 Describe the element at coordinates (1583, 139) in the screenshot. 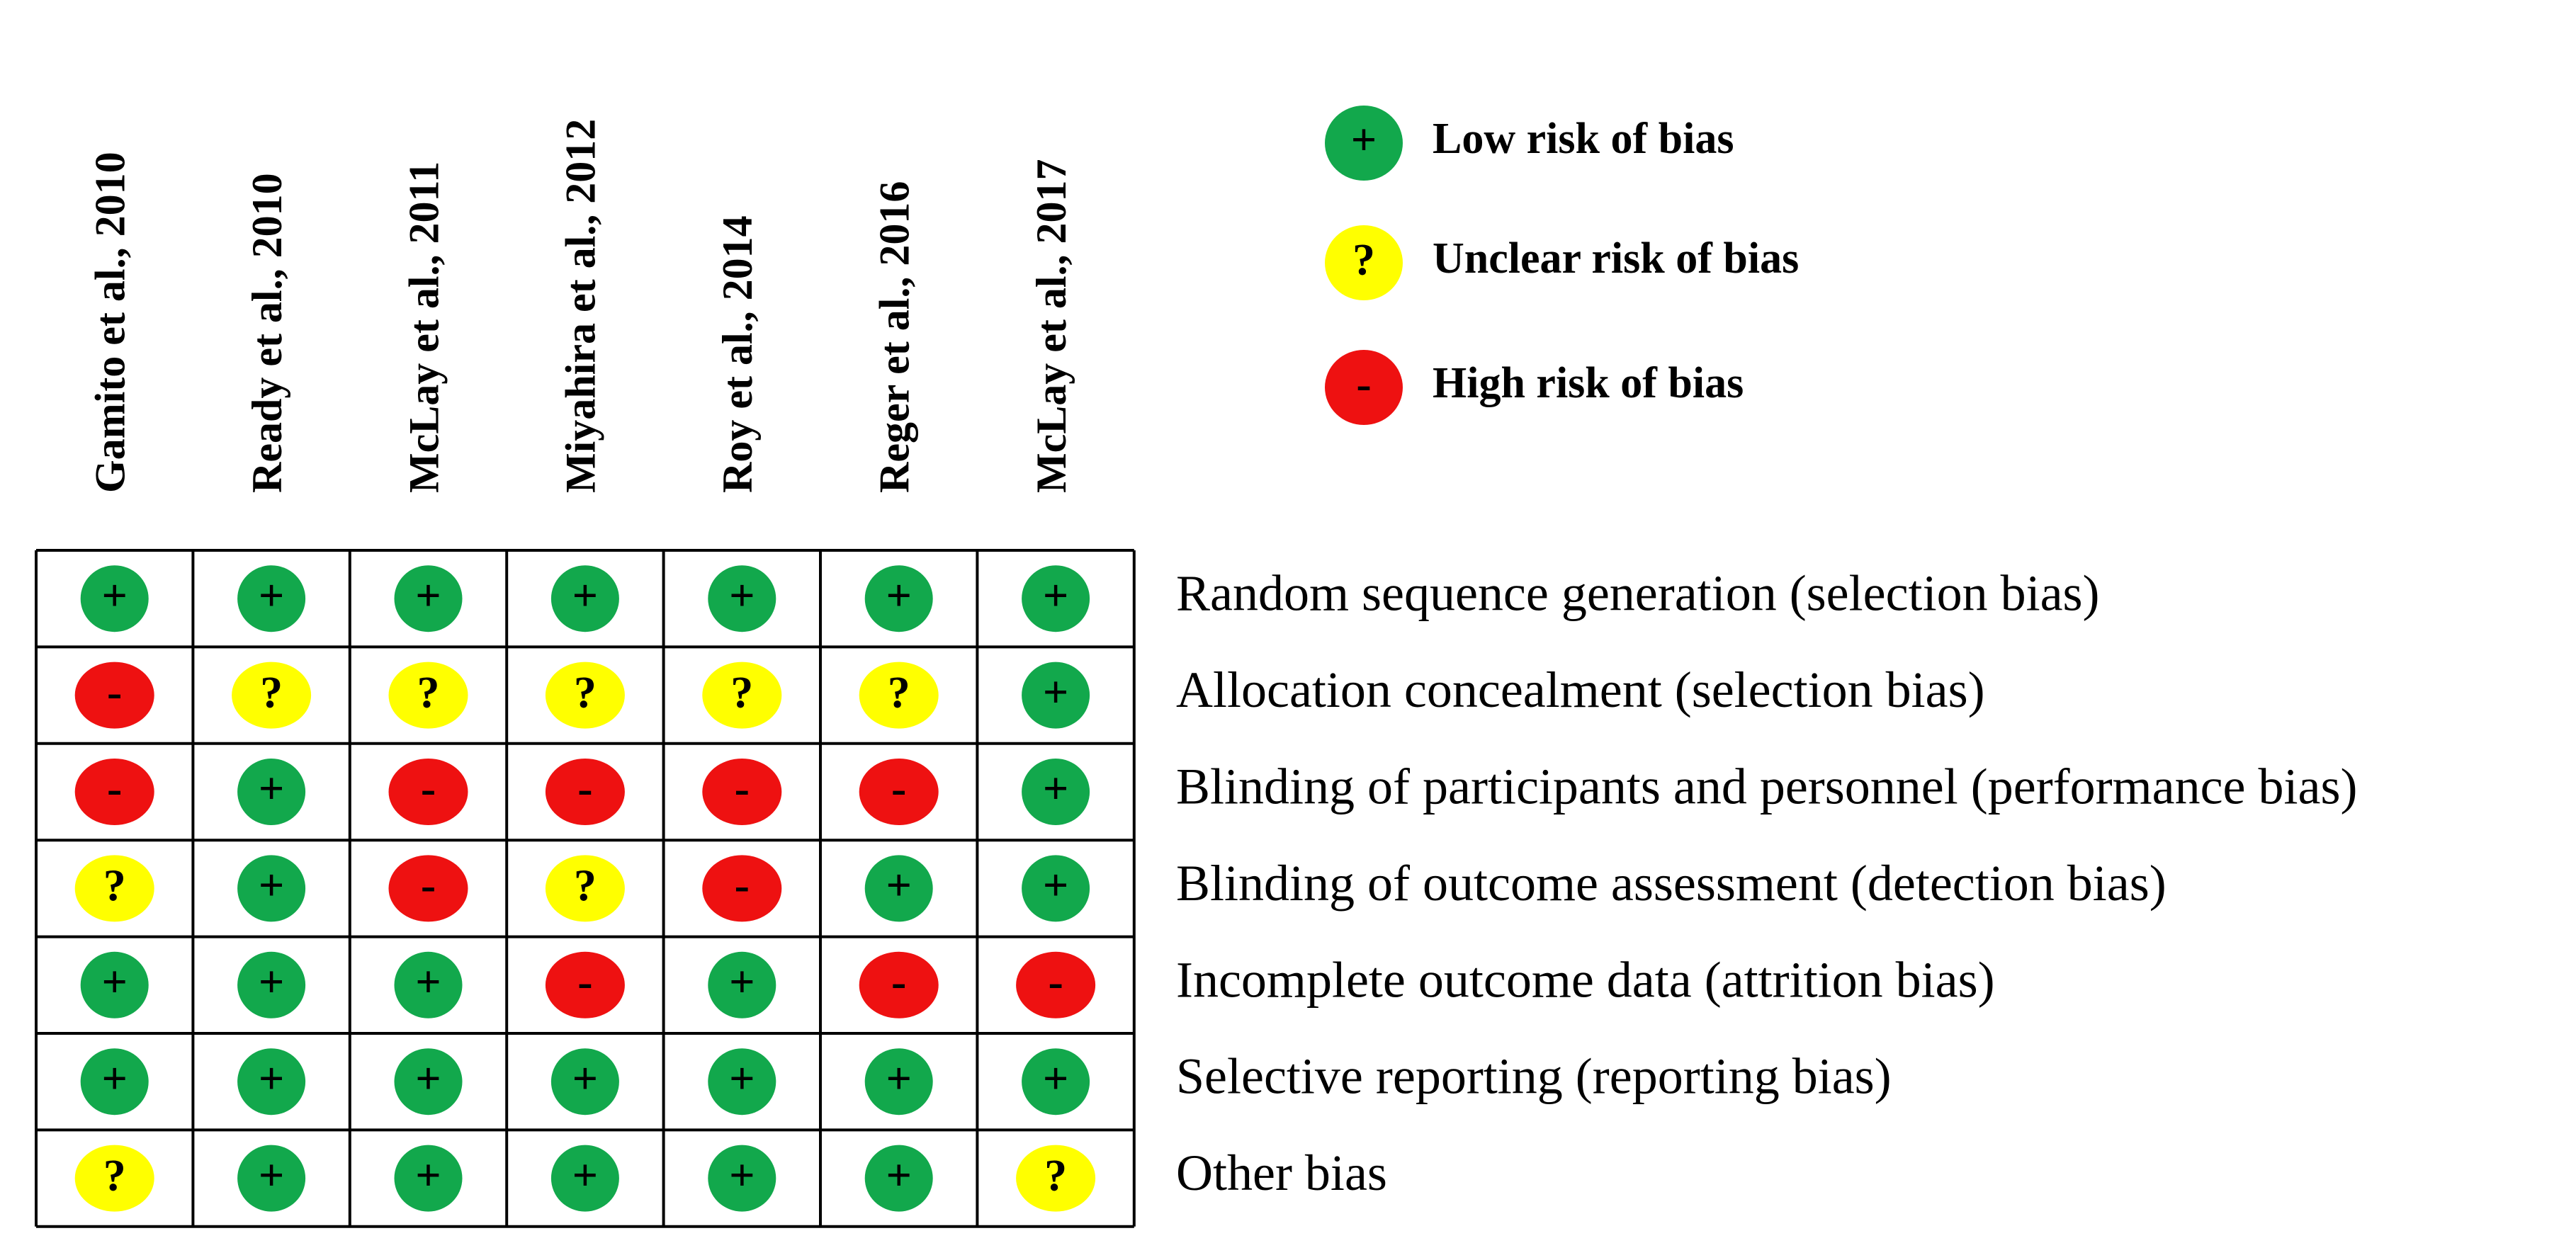

I see `legend-label: Low risk of bias` at that location.